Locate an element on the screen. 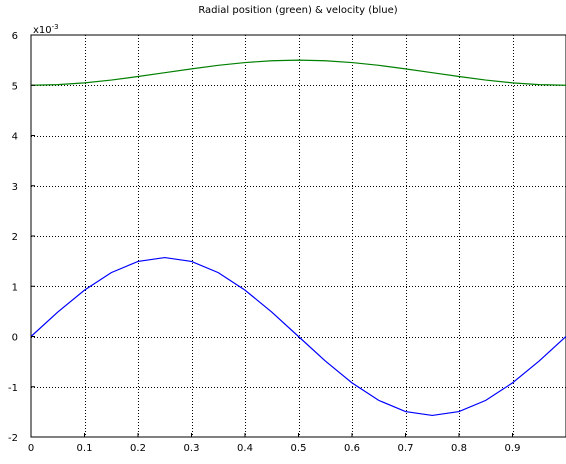 The width and height of the screenshot is (566, 464). x-tick-label: 0.4 is located at coordinates (245, 448).